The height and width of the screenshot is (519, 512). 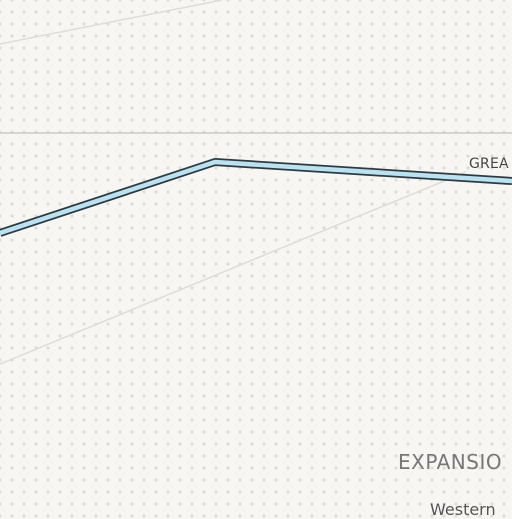 I want to click on highway-fill, so click(x=256, y=197).